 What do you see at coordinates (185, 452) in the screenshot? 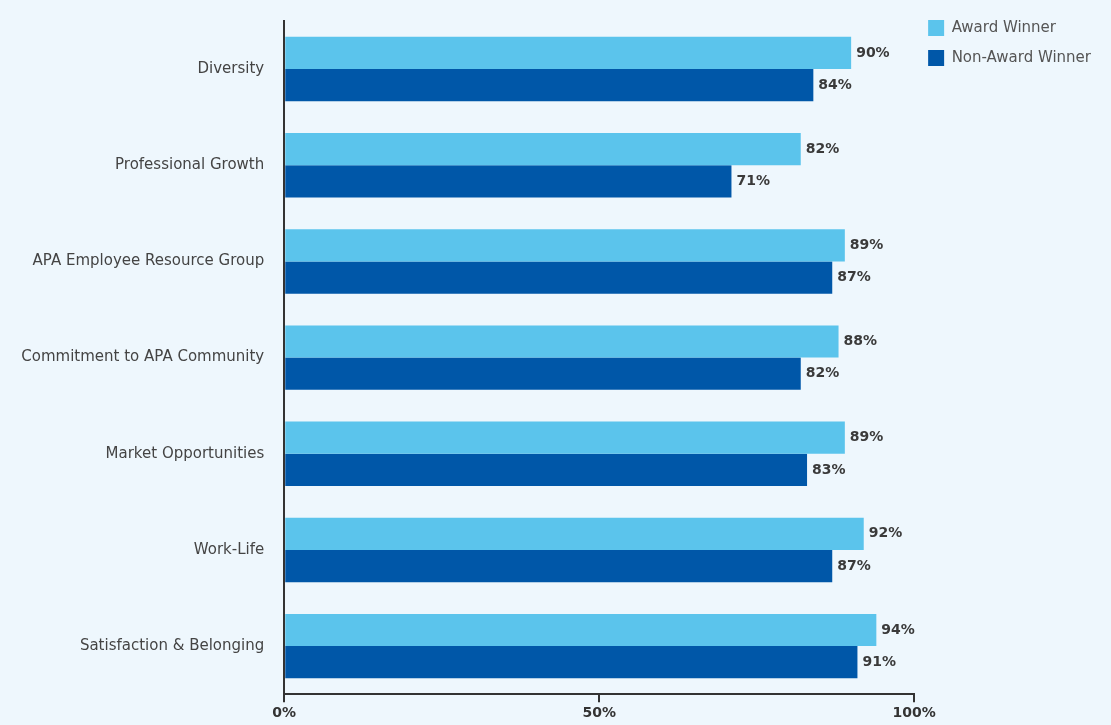
I see `y-tick-label: Market Opportunities` at bounding box center [185, 452].